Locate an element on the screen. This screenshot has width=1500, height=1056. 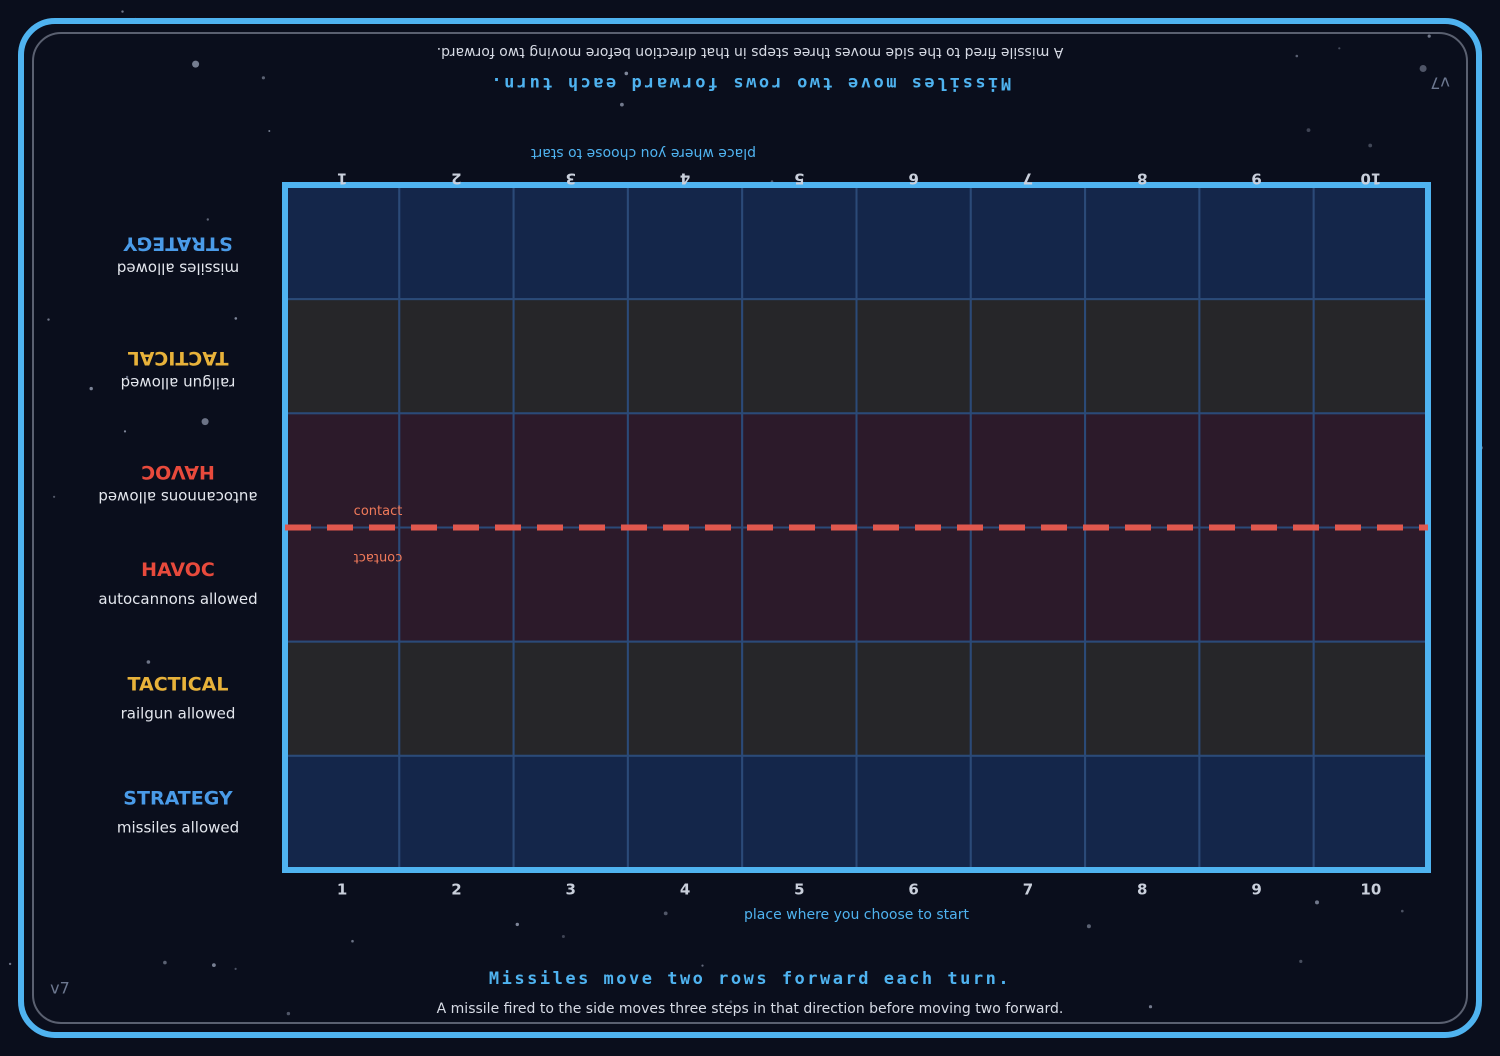
column-number-flipped: 9 is located at coordinates (1256, 179).